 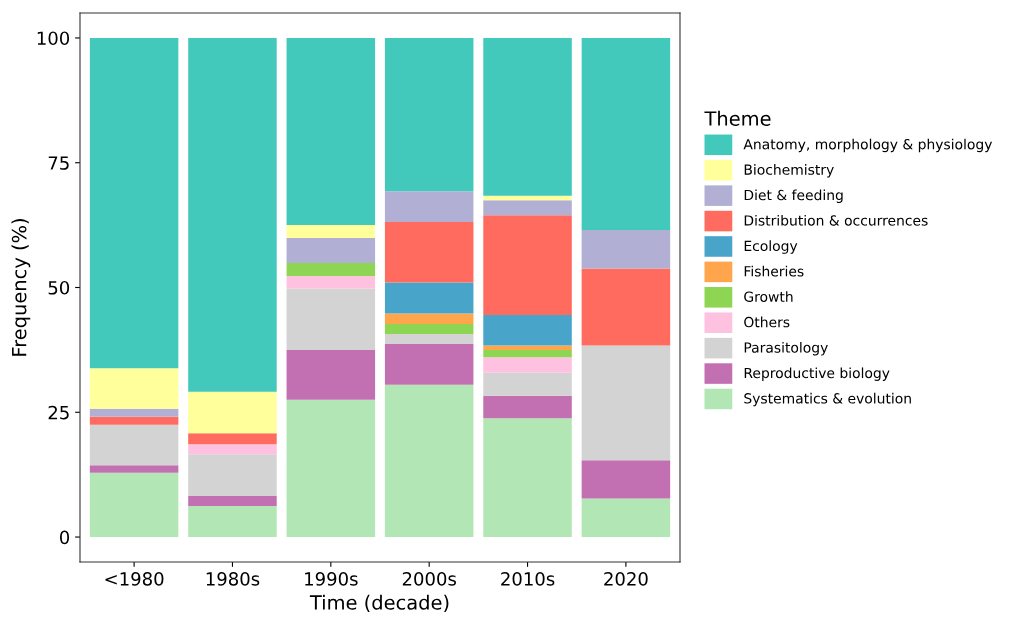 What do you see at coordinates (626, 579) in the screenshot?
I see `x-tick-label: 2020` at bounding box center [626, 579].